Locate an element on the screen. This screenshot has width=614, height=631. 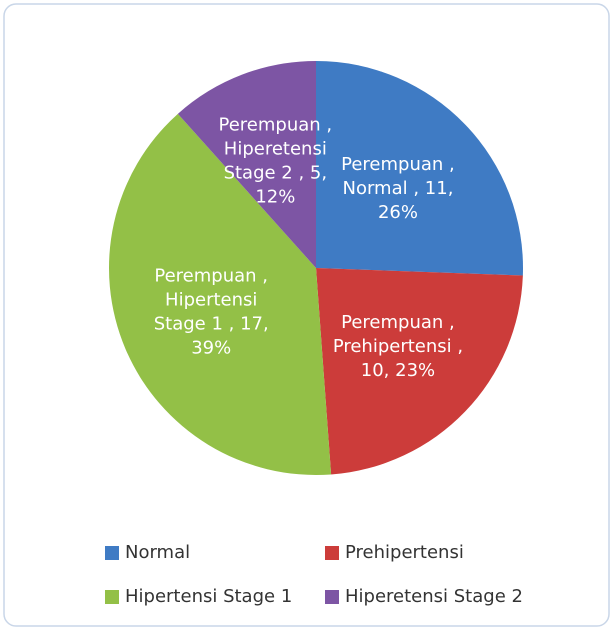
data-label: Perempuan , Prehipertensi , 10, 23% is located at coordinates (398, 346).